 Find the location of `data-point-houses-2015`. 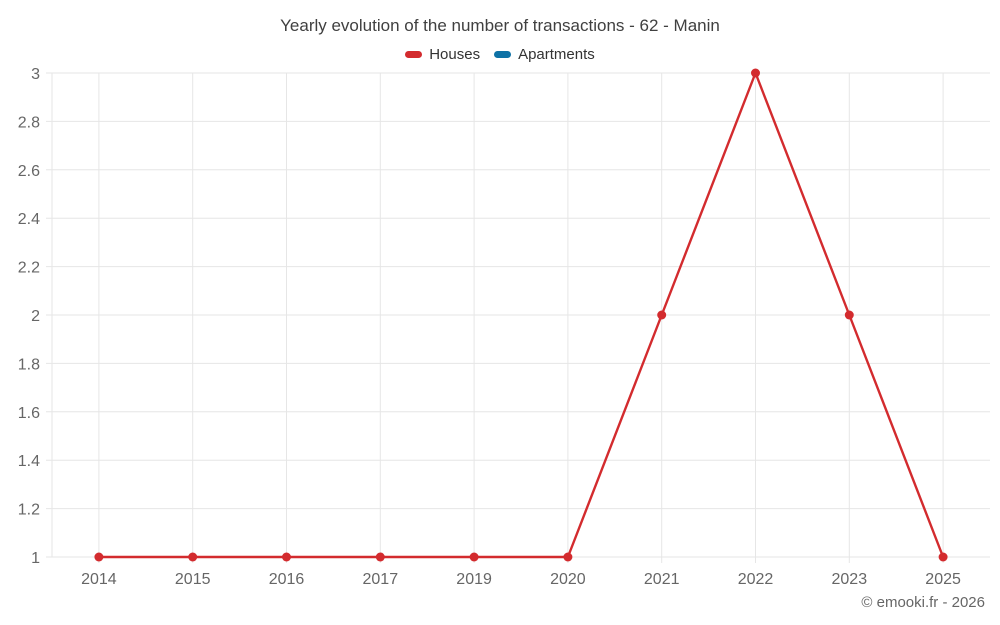

data-point-houses-2015 is located at coordinates (193, 557).